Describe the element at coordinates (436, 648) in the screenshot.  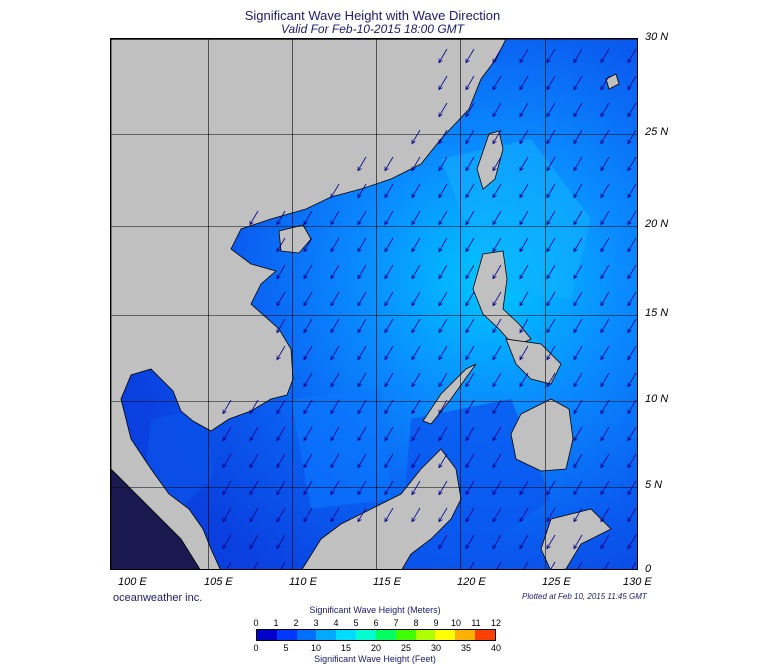
I see `legend-tick-feet: 30` at that location.